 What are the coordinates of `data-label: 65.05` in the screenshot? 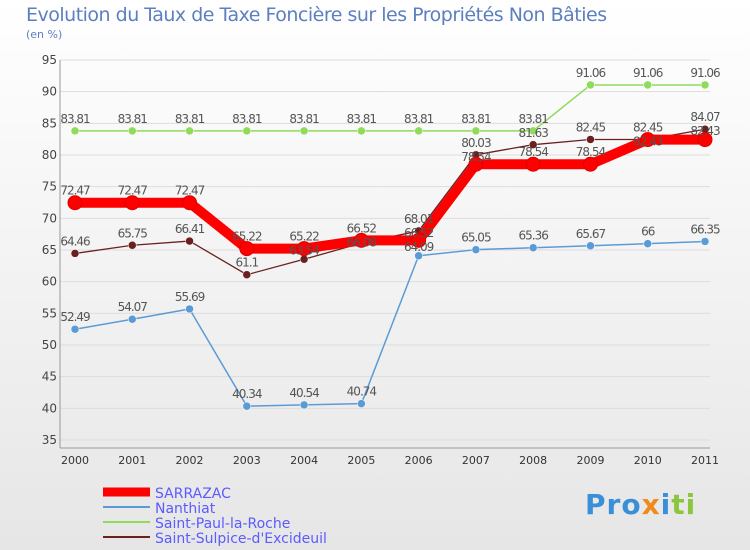 It's located at (476, 238).